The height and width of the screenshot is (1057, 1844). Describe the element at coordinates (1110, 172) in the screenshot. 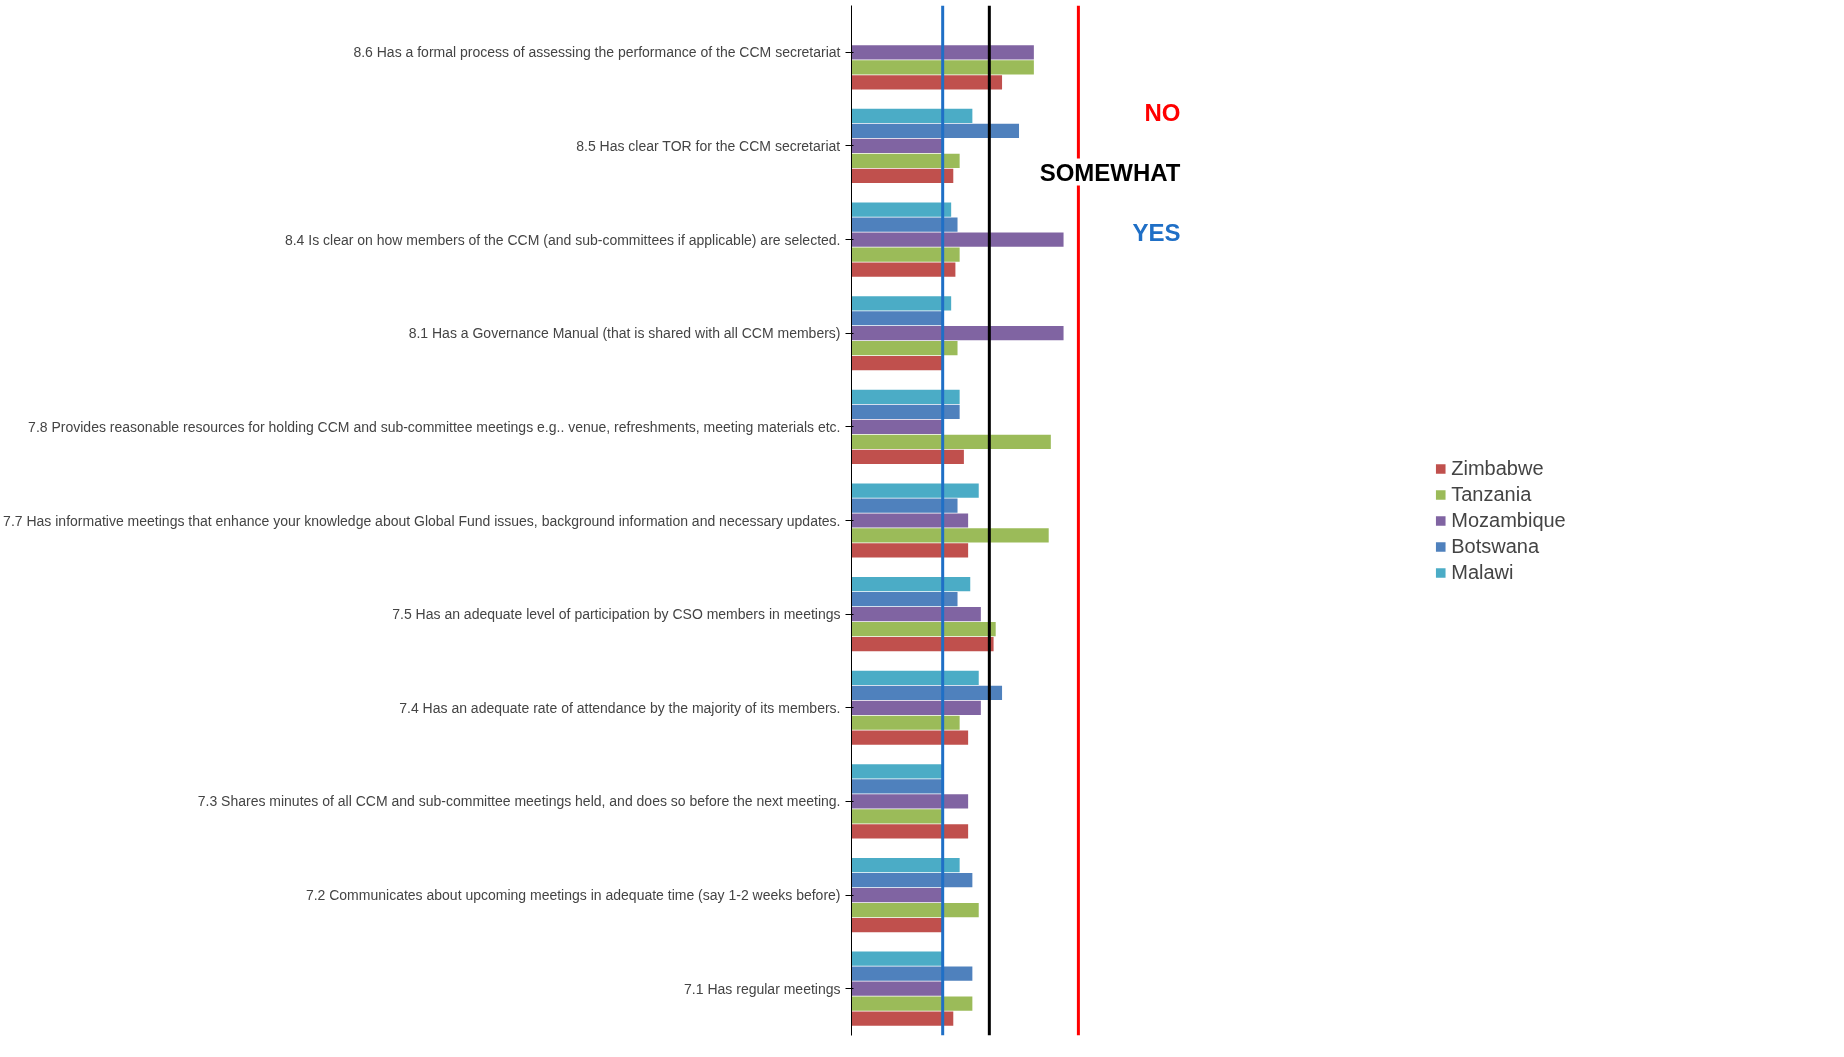

I see `ref-line-label: SOMEWHAT` at that location.